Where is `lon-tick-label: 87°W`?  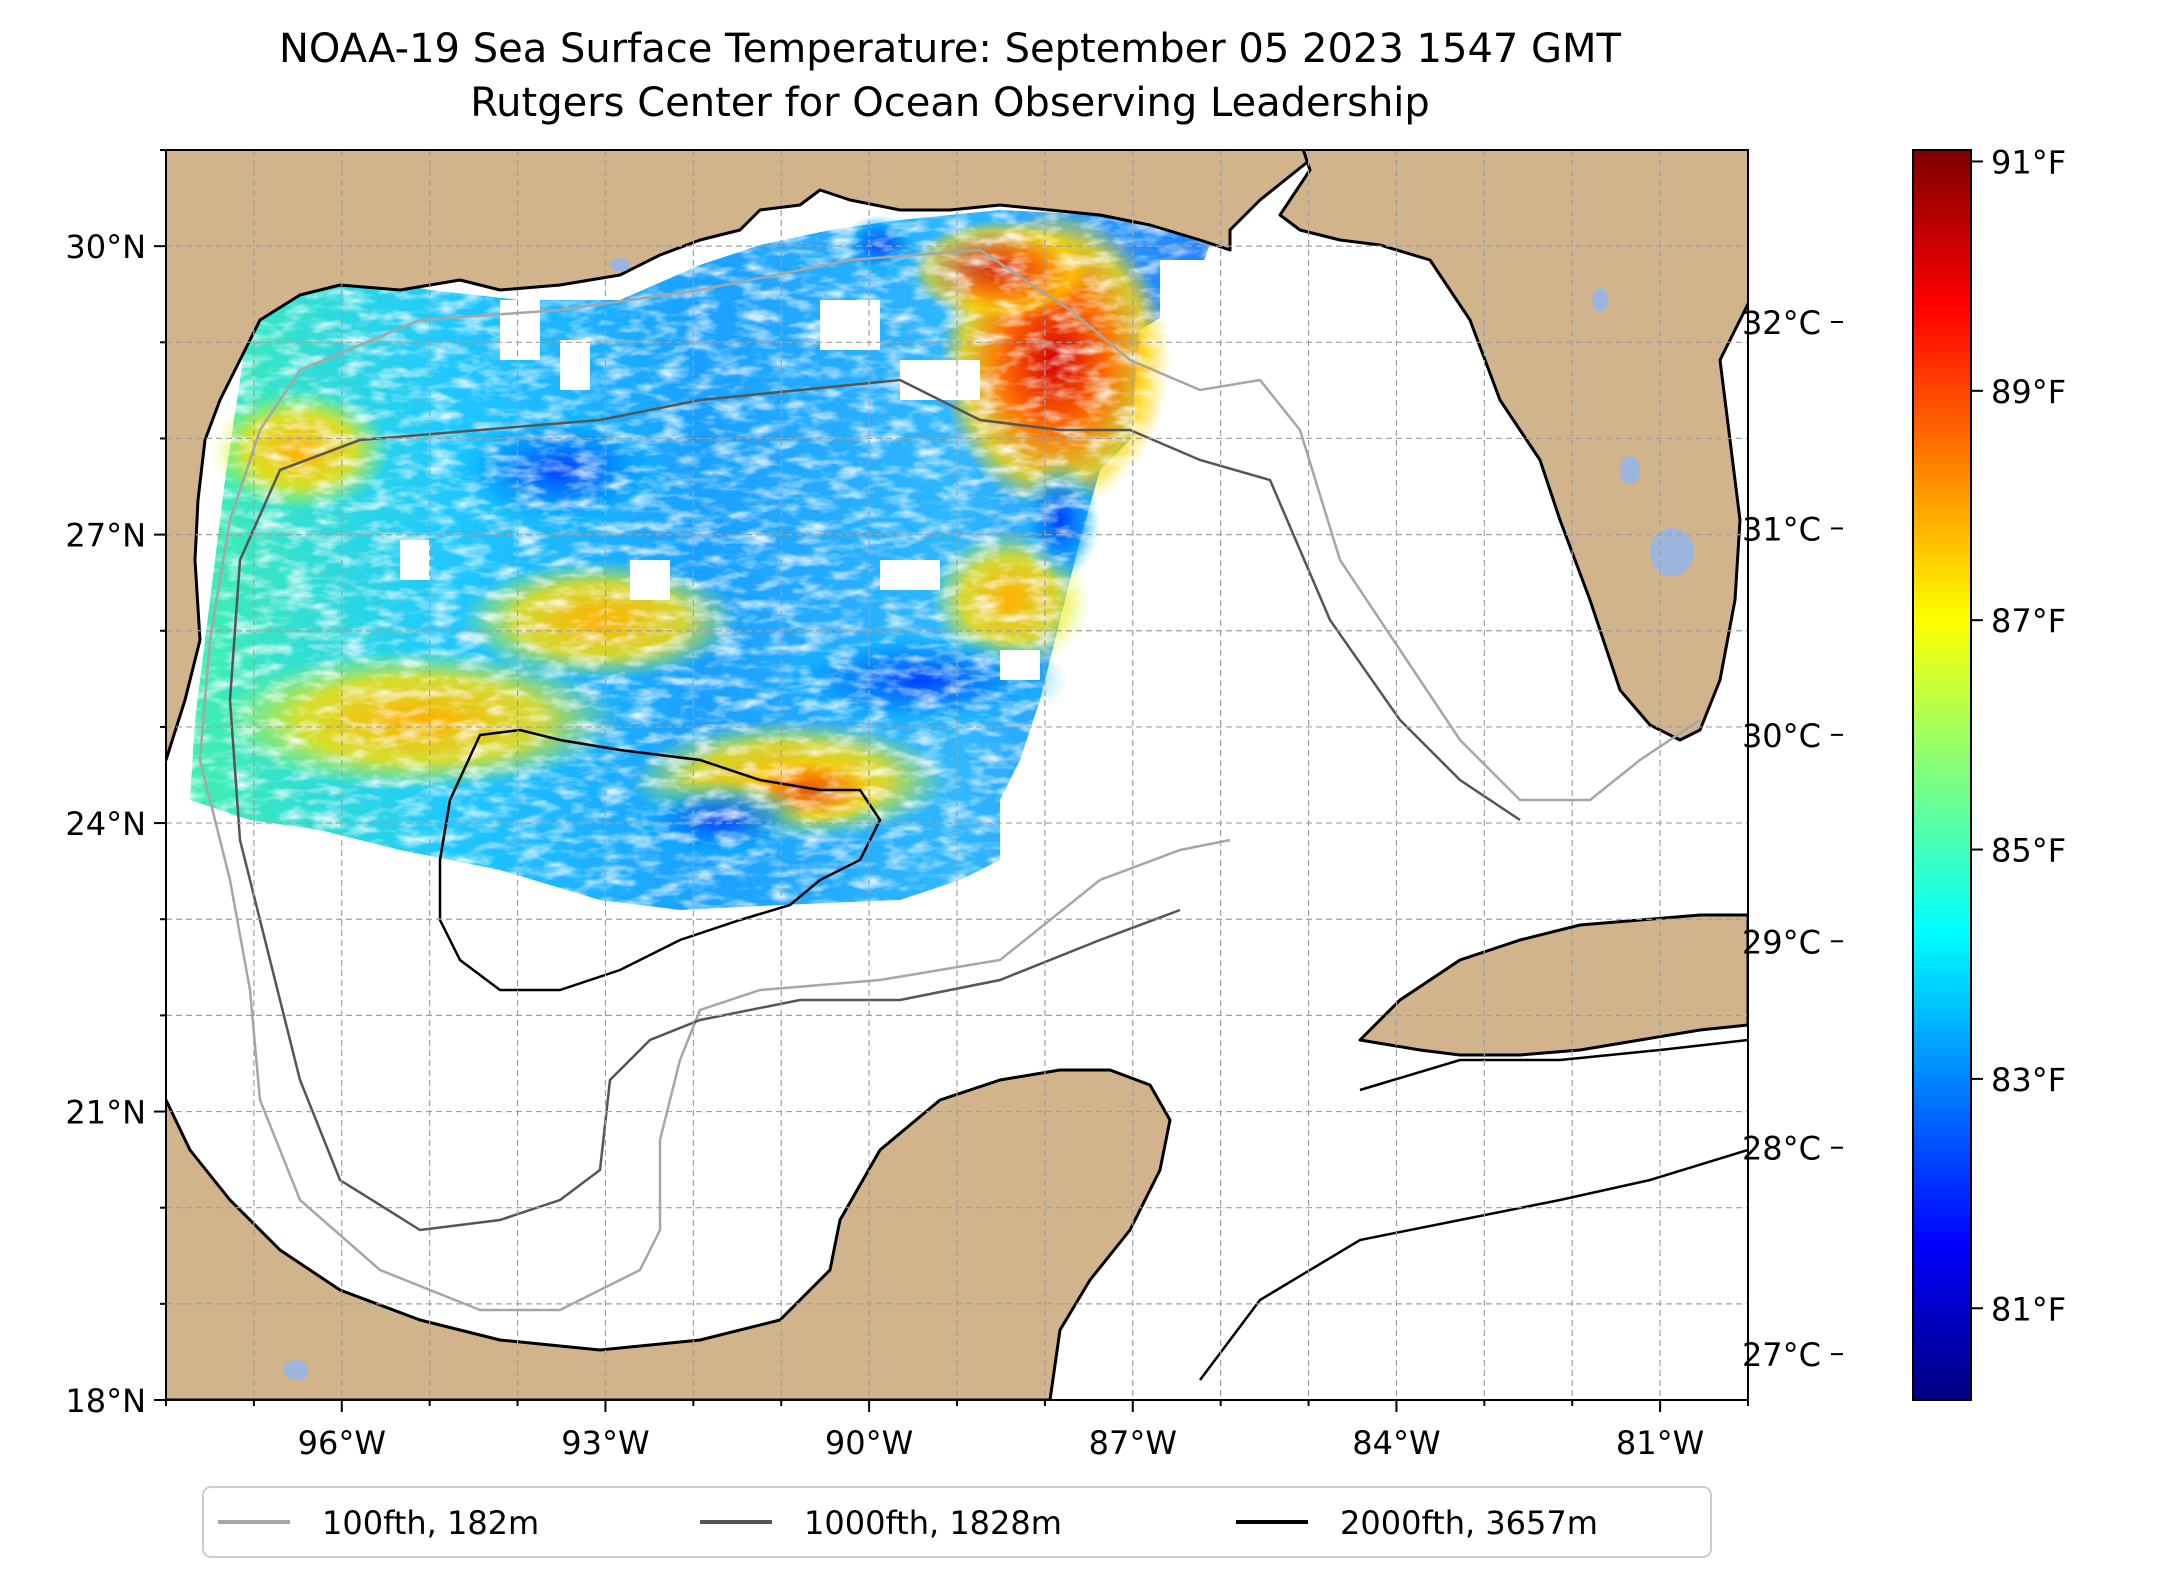
lon-tick-label: 87°W is located at coordinates (1133, 1443).